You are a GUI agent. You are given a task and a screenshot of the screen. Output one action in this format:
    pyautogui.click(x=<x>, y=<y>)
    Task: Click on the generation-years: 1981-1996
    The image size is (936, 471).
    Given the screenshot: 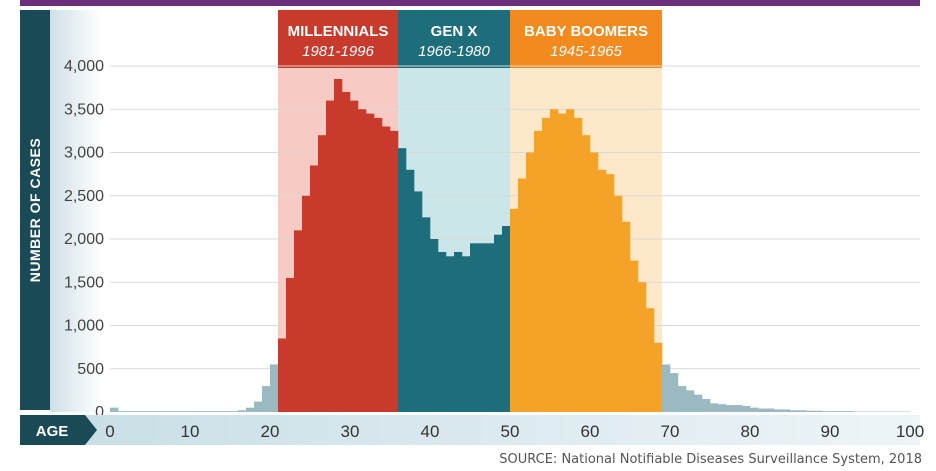 What is the action you would take?
    pyautogui.click(x=338, y=51)
    